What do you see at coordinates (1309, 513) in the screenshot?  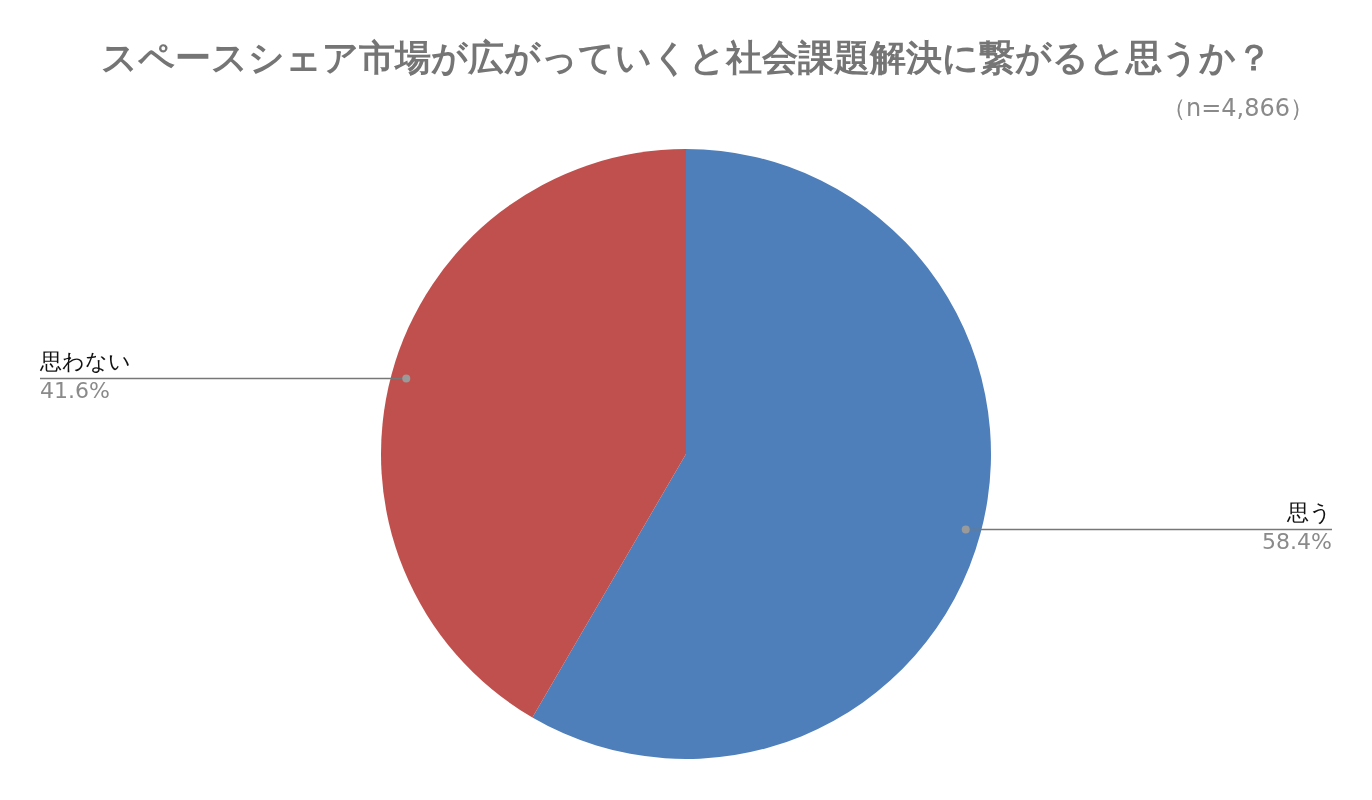 I see `slice-label: 思う` at bounding box center [1309, 513].